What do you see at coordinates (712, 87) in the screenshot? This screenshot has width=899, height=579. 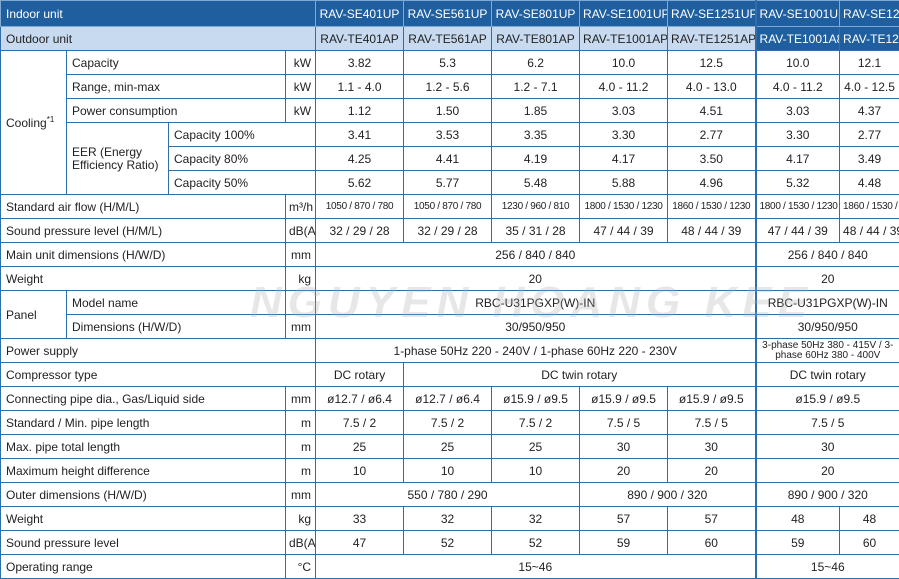 I see `cell-value: 4.0 - 13.0` at bounding box center [712, 87].